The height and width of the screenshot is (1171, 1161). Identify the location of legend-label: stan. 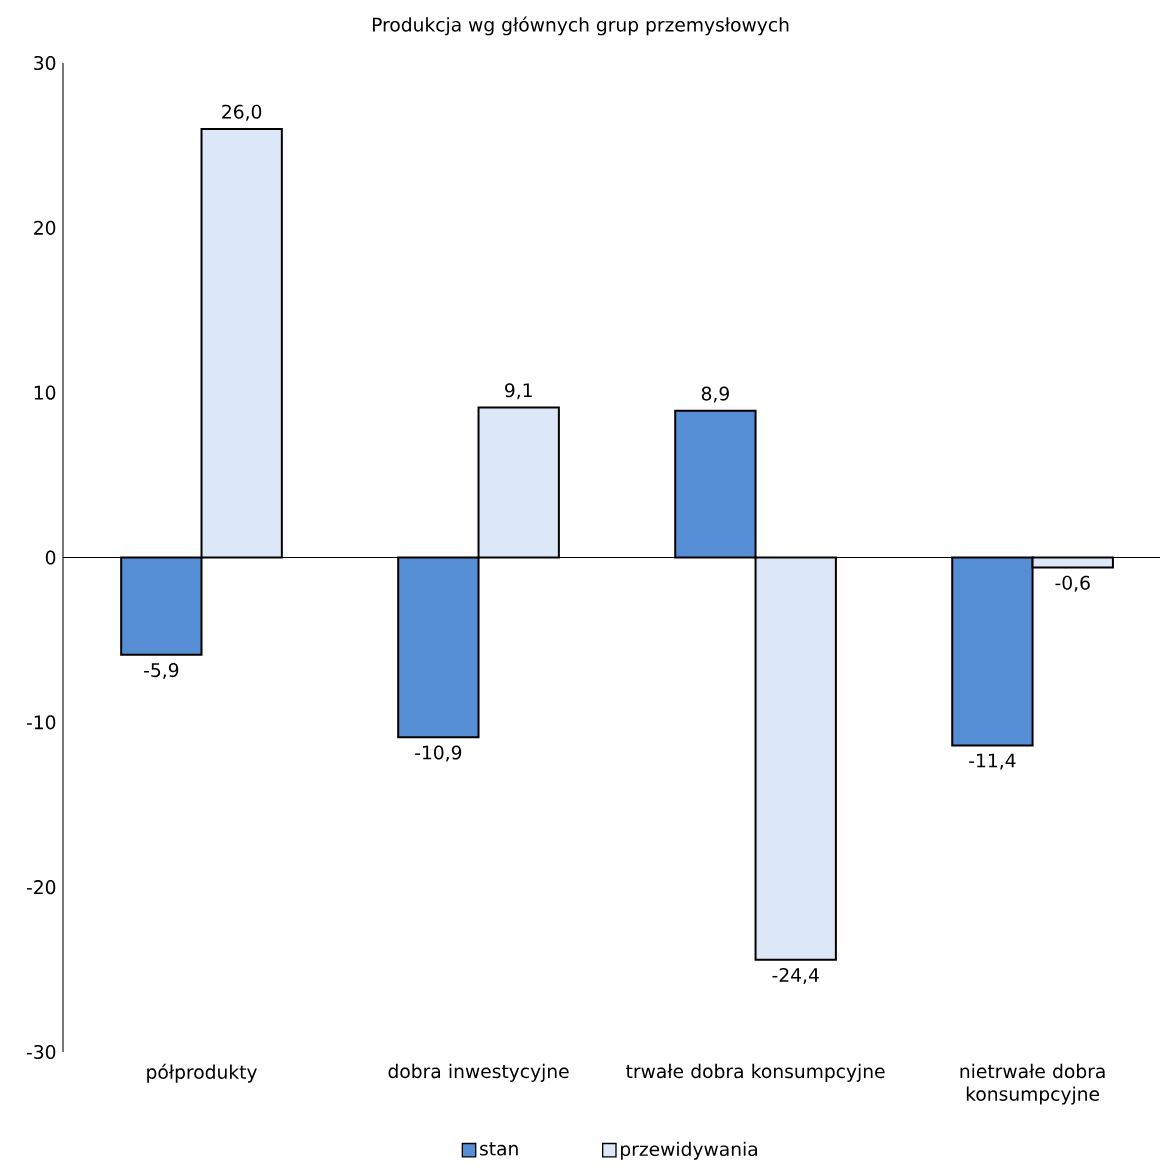
(499, 1149).